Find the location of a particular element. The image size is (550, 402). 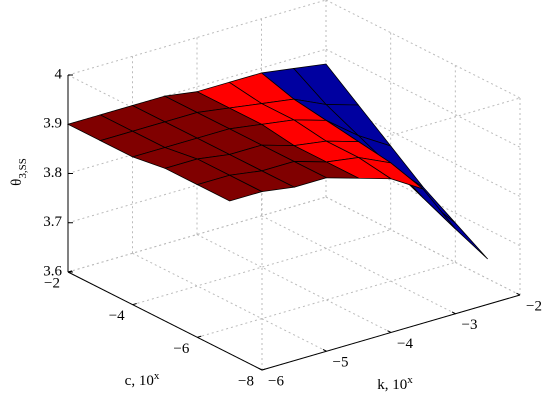

y-tick-label: −2 is located at coordinates (534, 306).